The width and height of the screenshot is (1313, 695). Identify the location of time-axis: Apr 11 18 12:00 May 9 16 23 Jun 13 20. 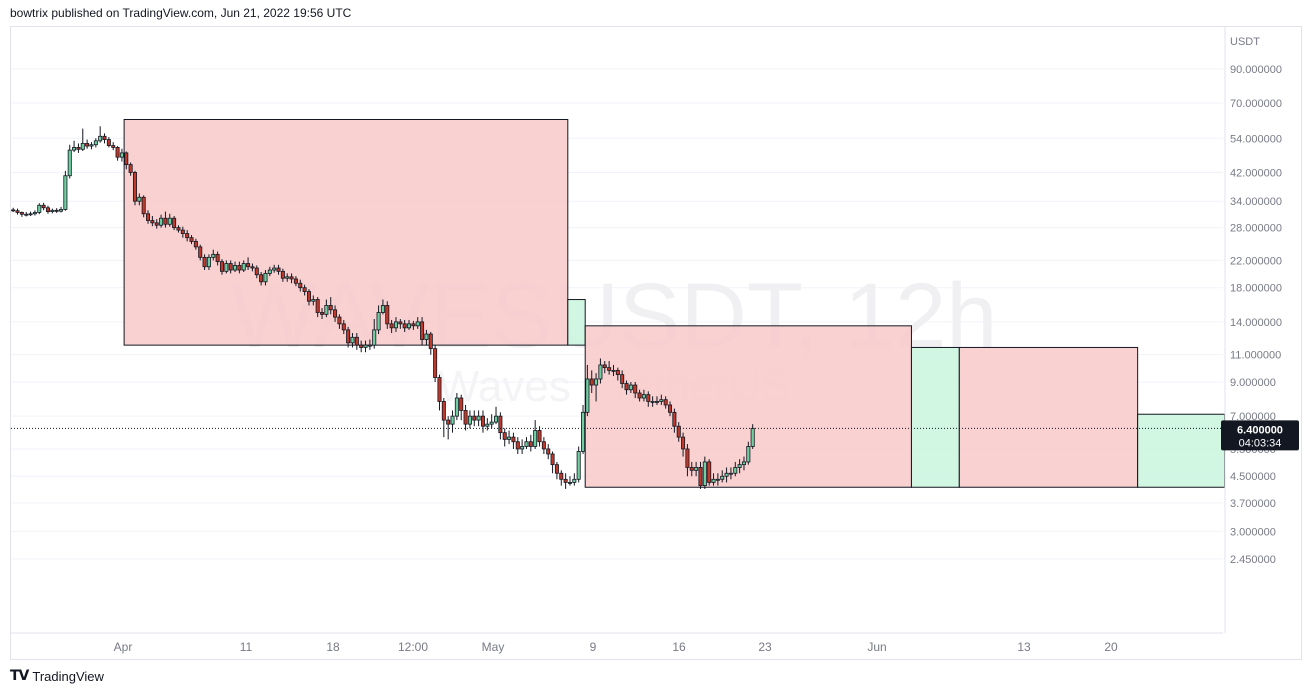
(617, 643).